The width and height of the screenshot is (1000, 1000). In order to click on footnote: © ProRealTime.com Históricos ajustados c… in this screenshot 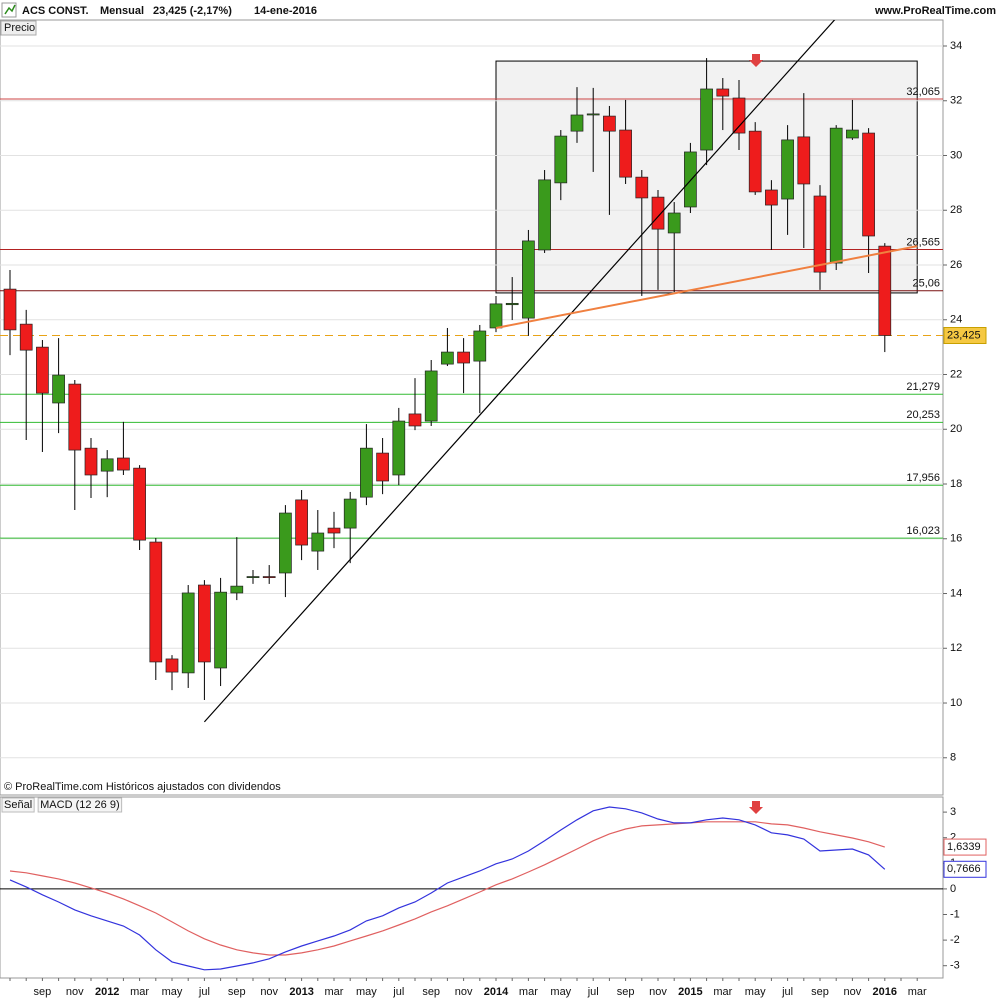, I will do `click(142, 787)`.